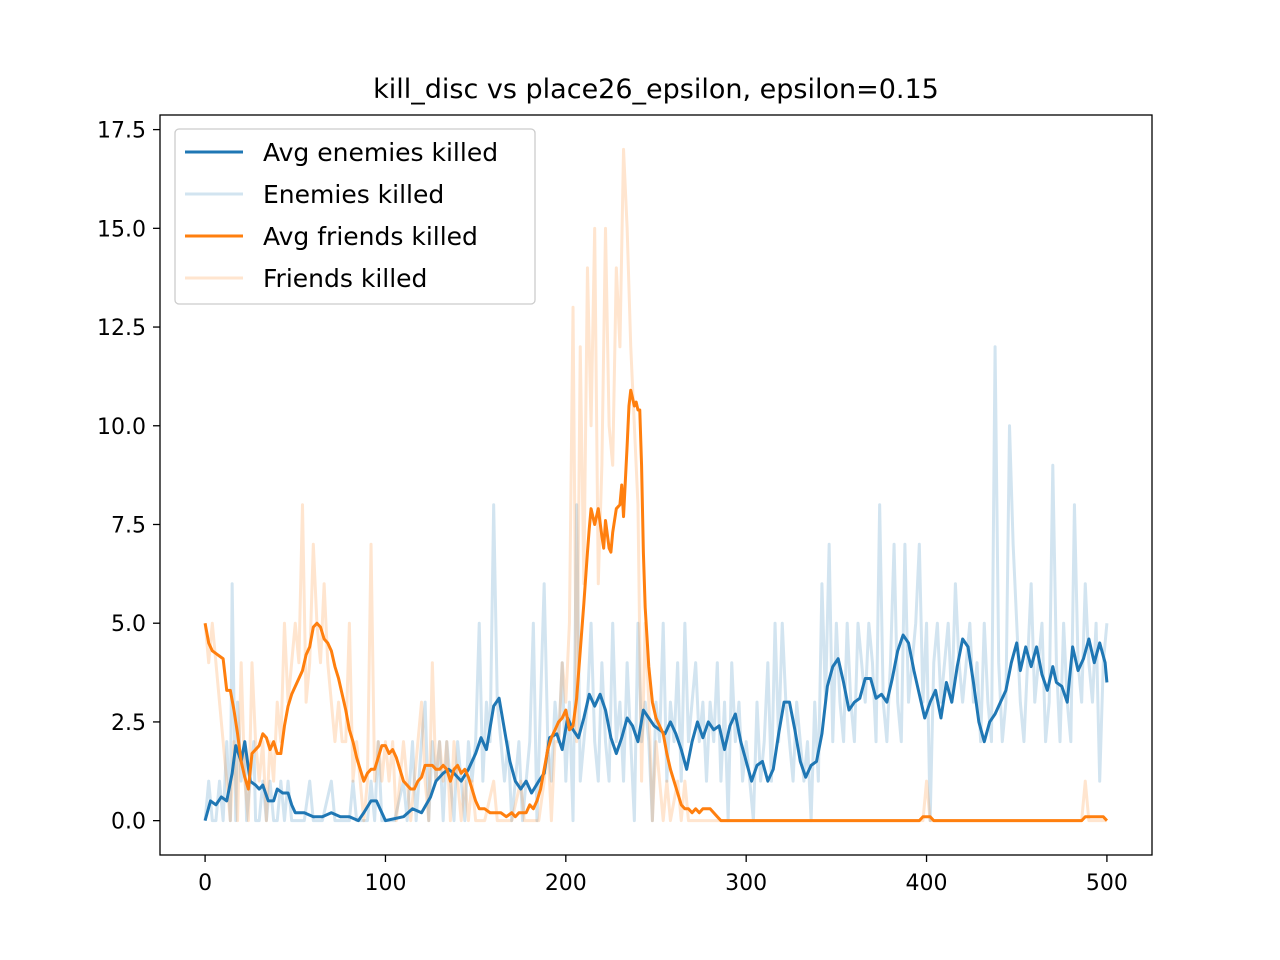  Describe the element at coordinates (121, 131) in the screenshot. I see `y-tick-label: 17.5` at that location.